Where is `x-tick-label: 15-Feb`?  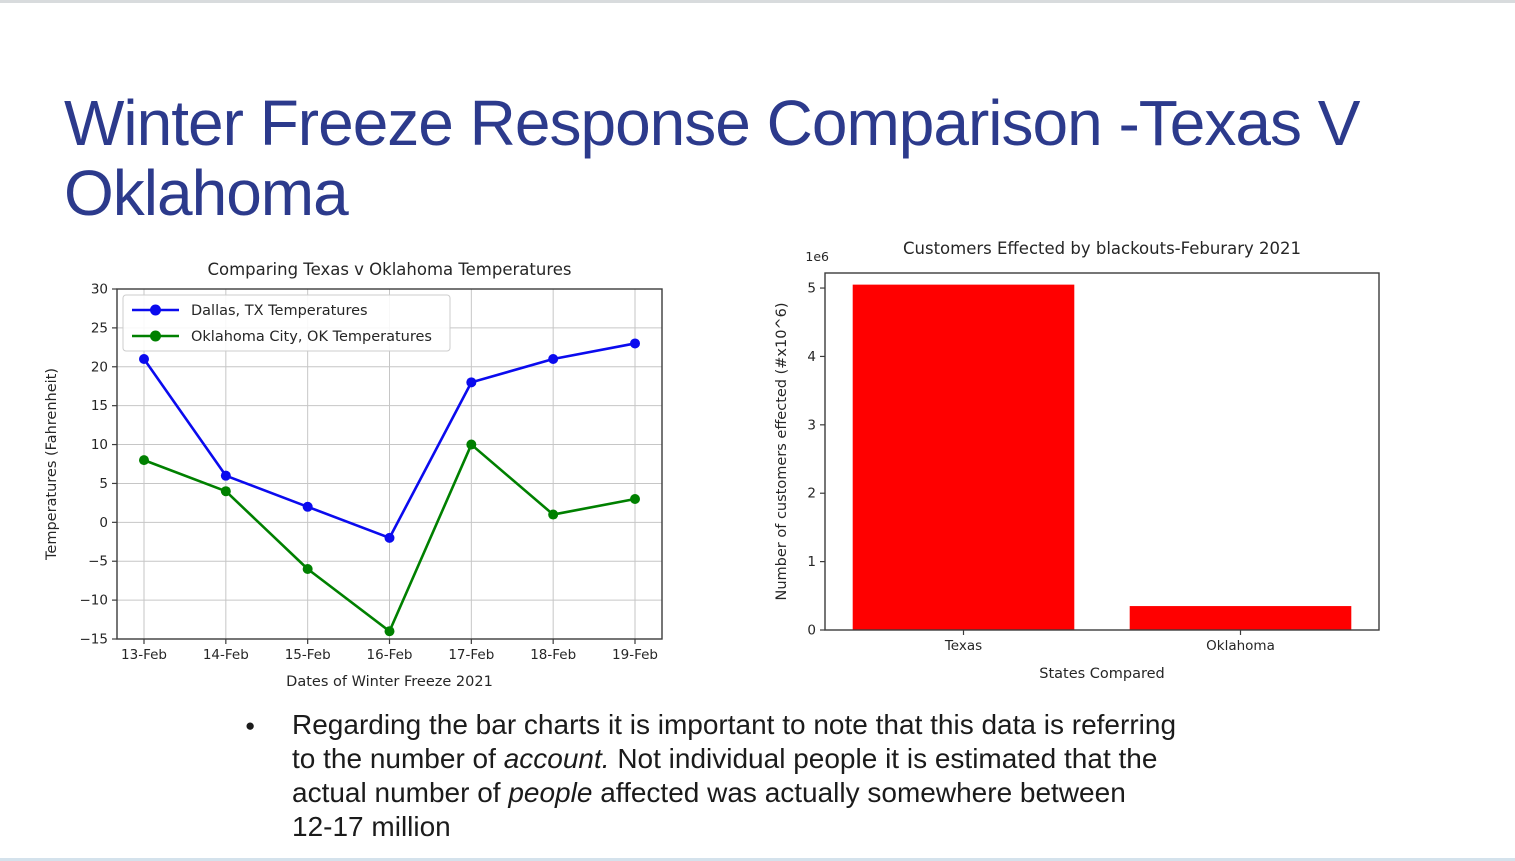
x-tick-label: 15-Feb is located at coordinates (308, 655).